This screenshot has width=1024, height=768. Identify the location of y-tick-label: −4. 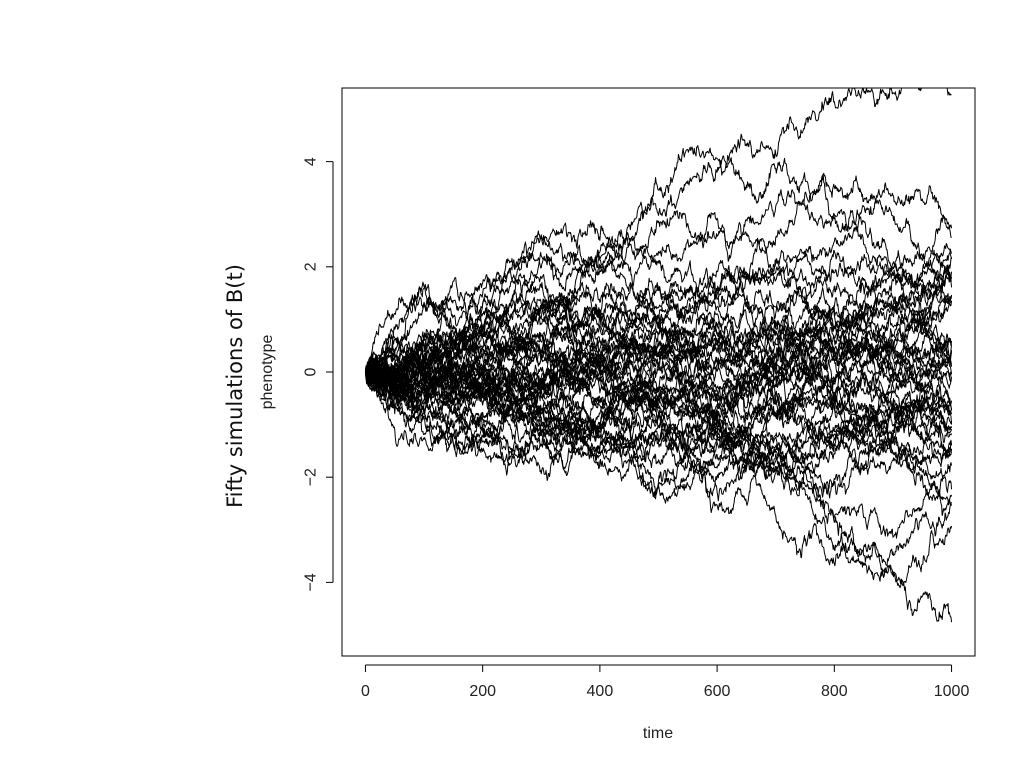
(311, 582).